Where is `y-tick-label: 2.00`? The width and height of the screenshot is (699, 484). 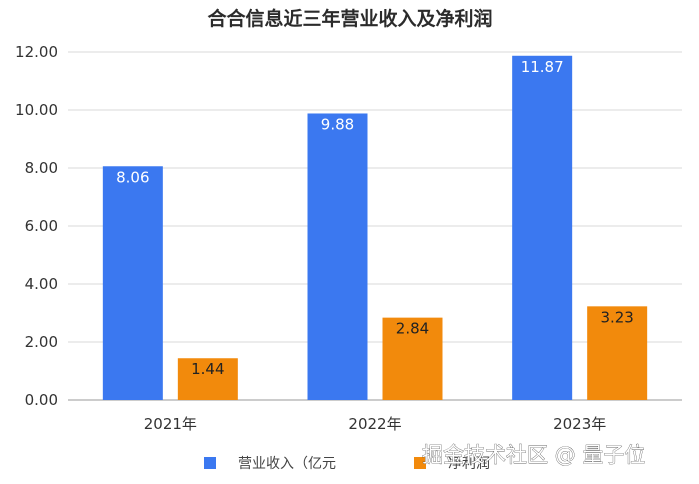
y-tick-label: 2.00 is located at coordinates (41, 342).